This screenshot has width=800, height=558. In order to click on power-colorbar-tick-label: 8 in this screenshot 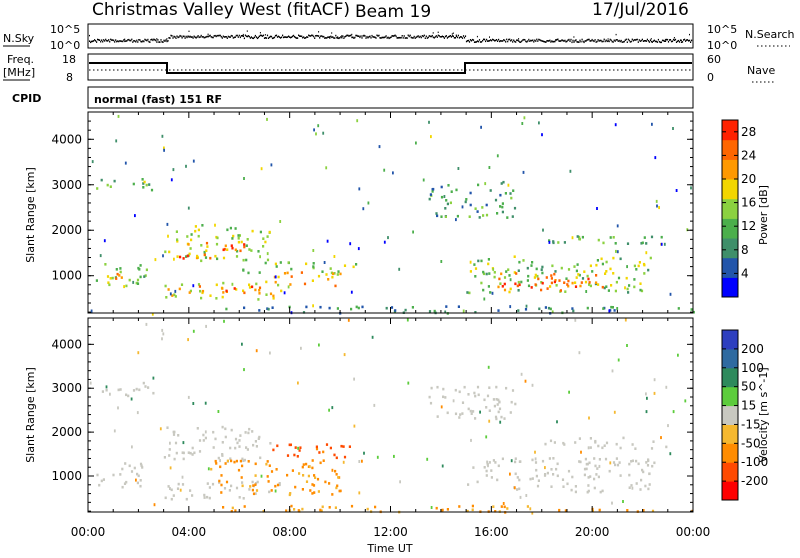, I will do `click(745, 250)`.